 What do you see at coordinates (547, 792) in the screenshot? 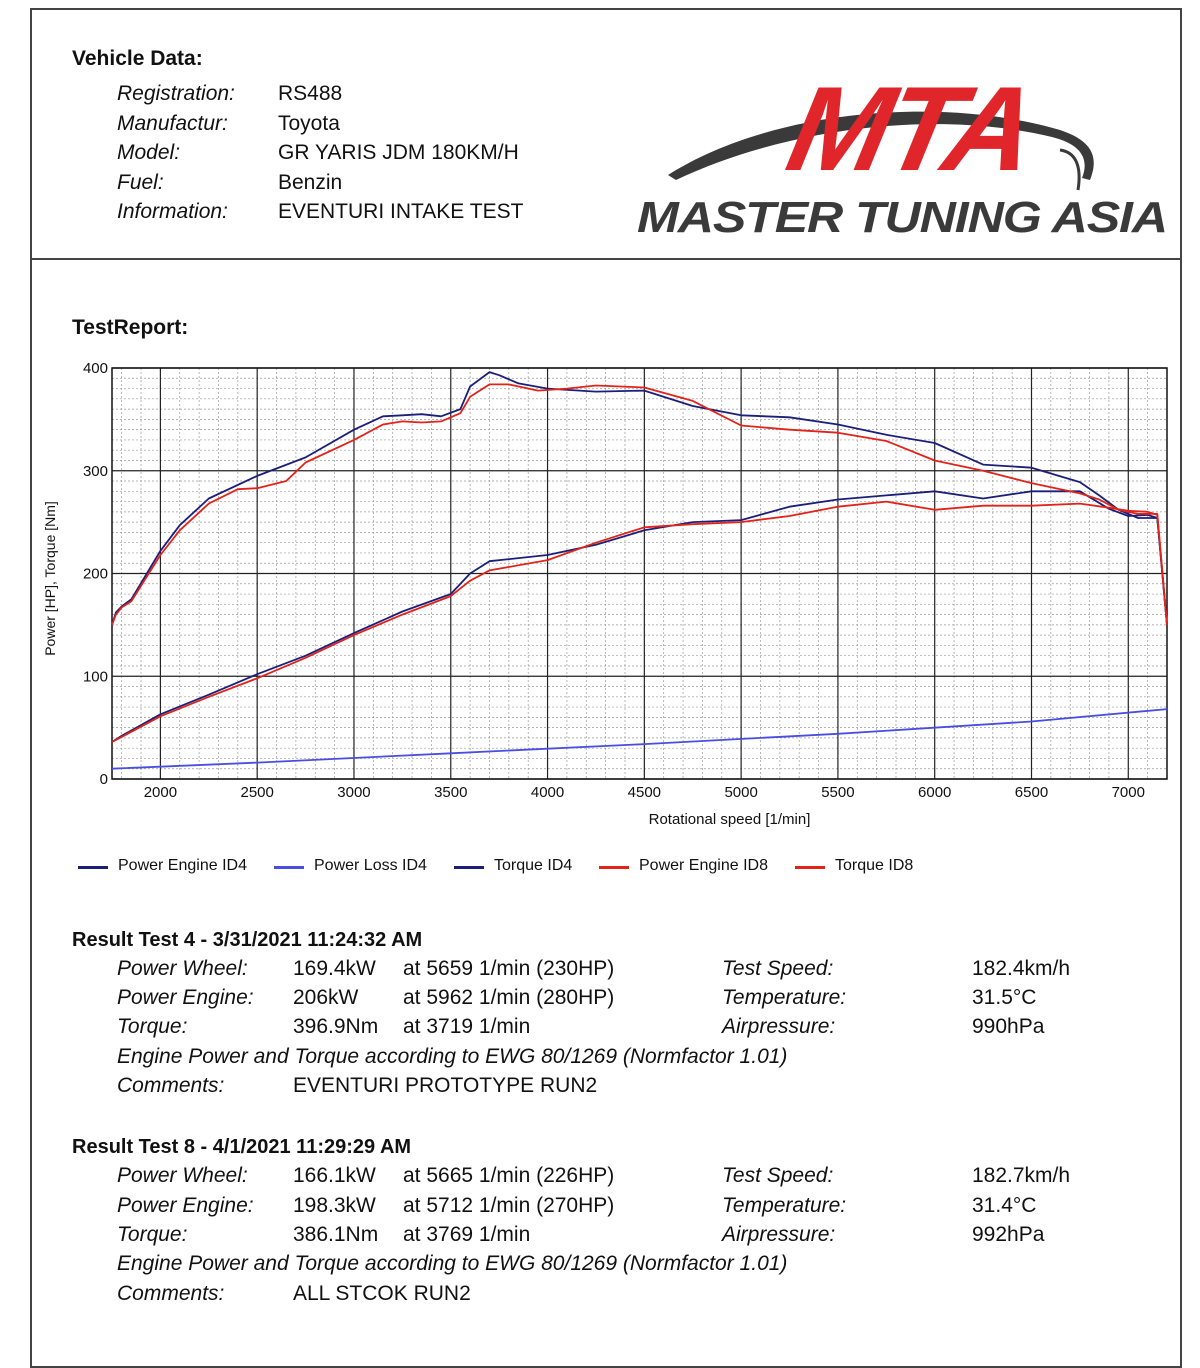
I see `x-tick-label: 4000` at bounding box center [547, 792].